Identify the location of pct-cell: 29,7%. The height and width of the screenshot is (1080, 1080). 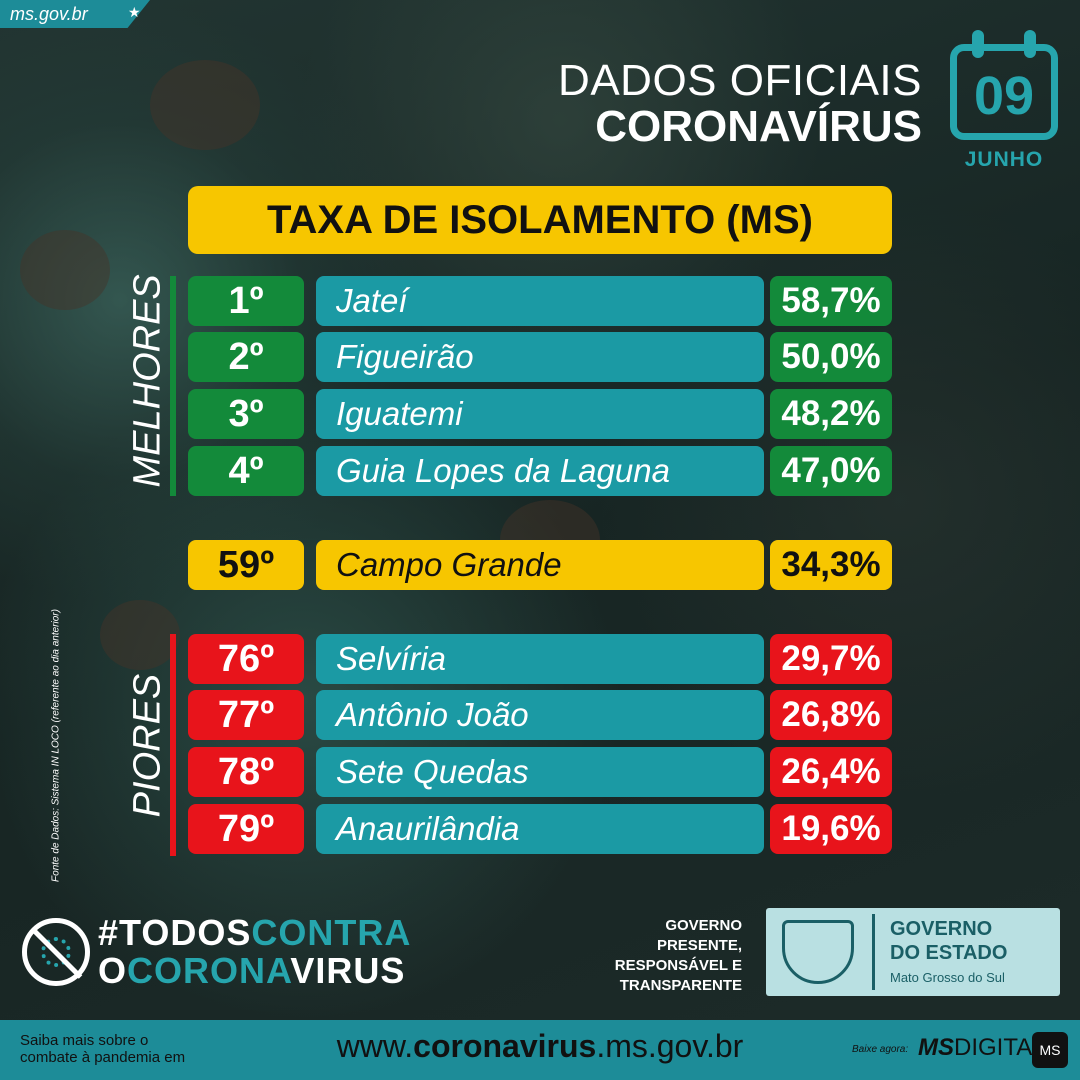
(831, 659).